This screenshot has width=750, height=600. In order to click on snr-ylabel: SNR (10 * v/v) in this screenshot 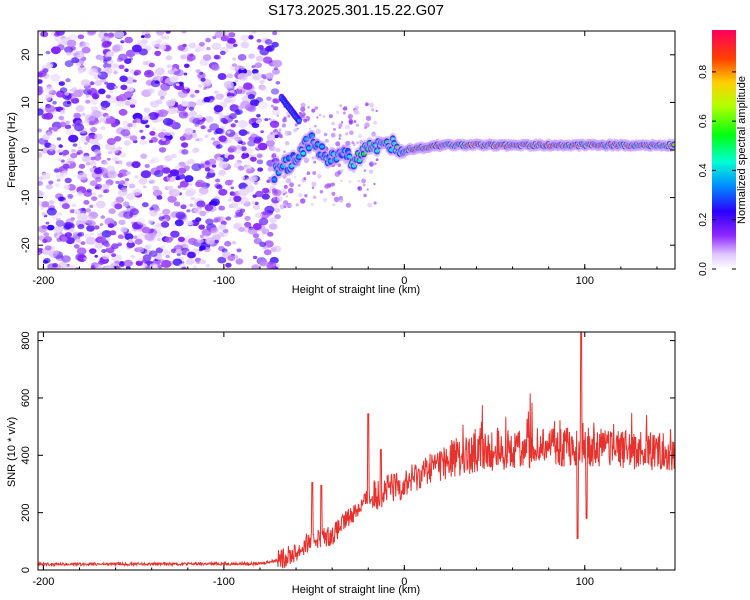, I will do `click(12, 452)`.